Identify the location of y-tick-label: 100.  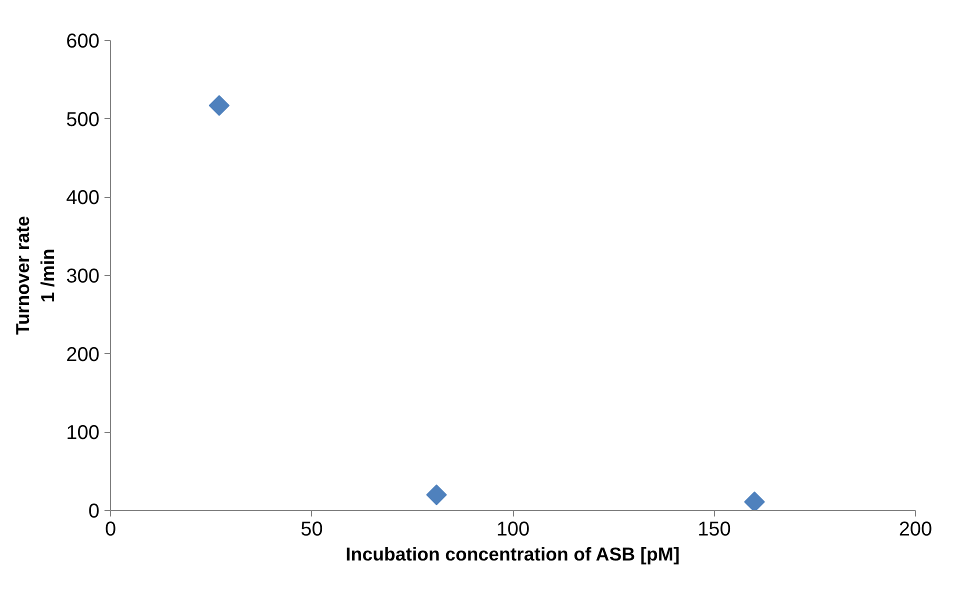
(83, 433).